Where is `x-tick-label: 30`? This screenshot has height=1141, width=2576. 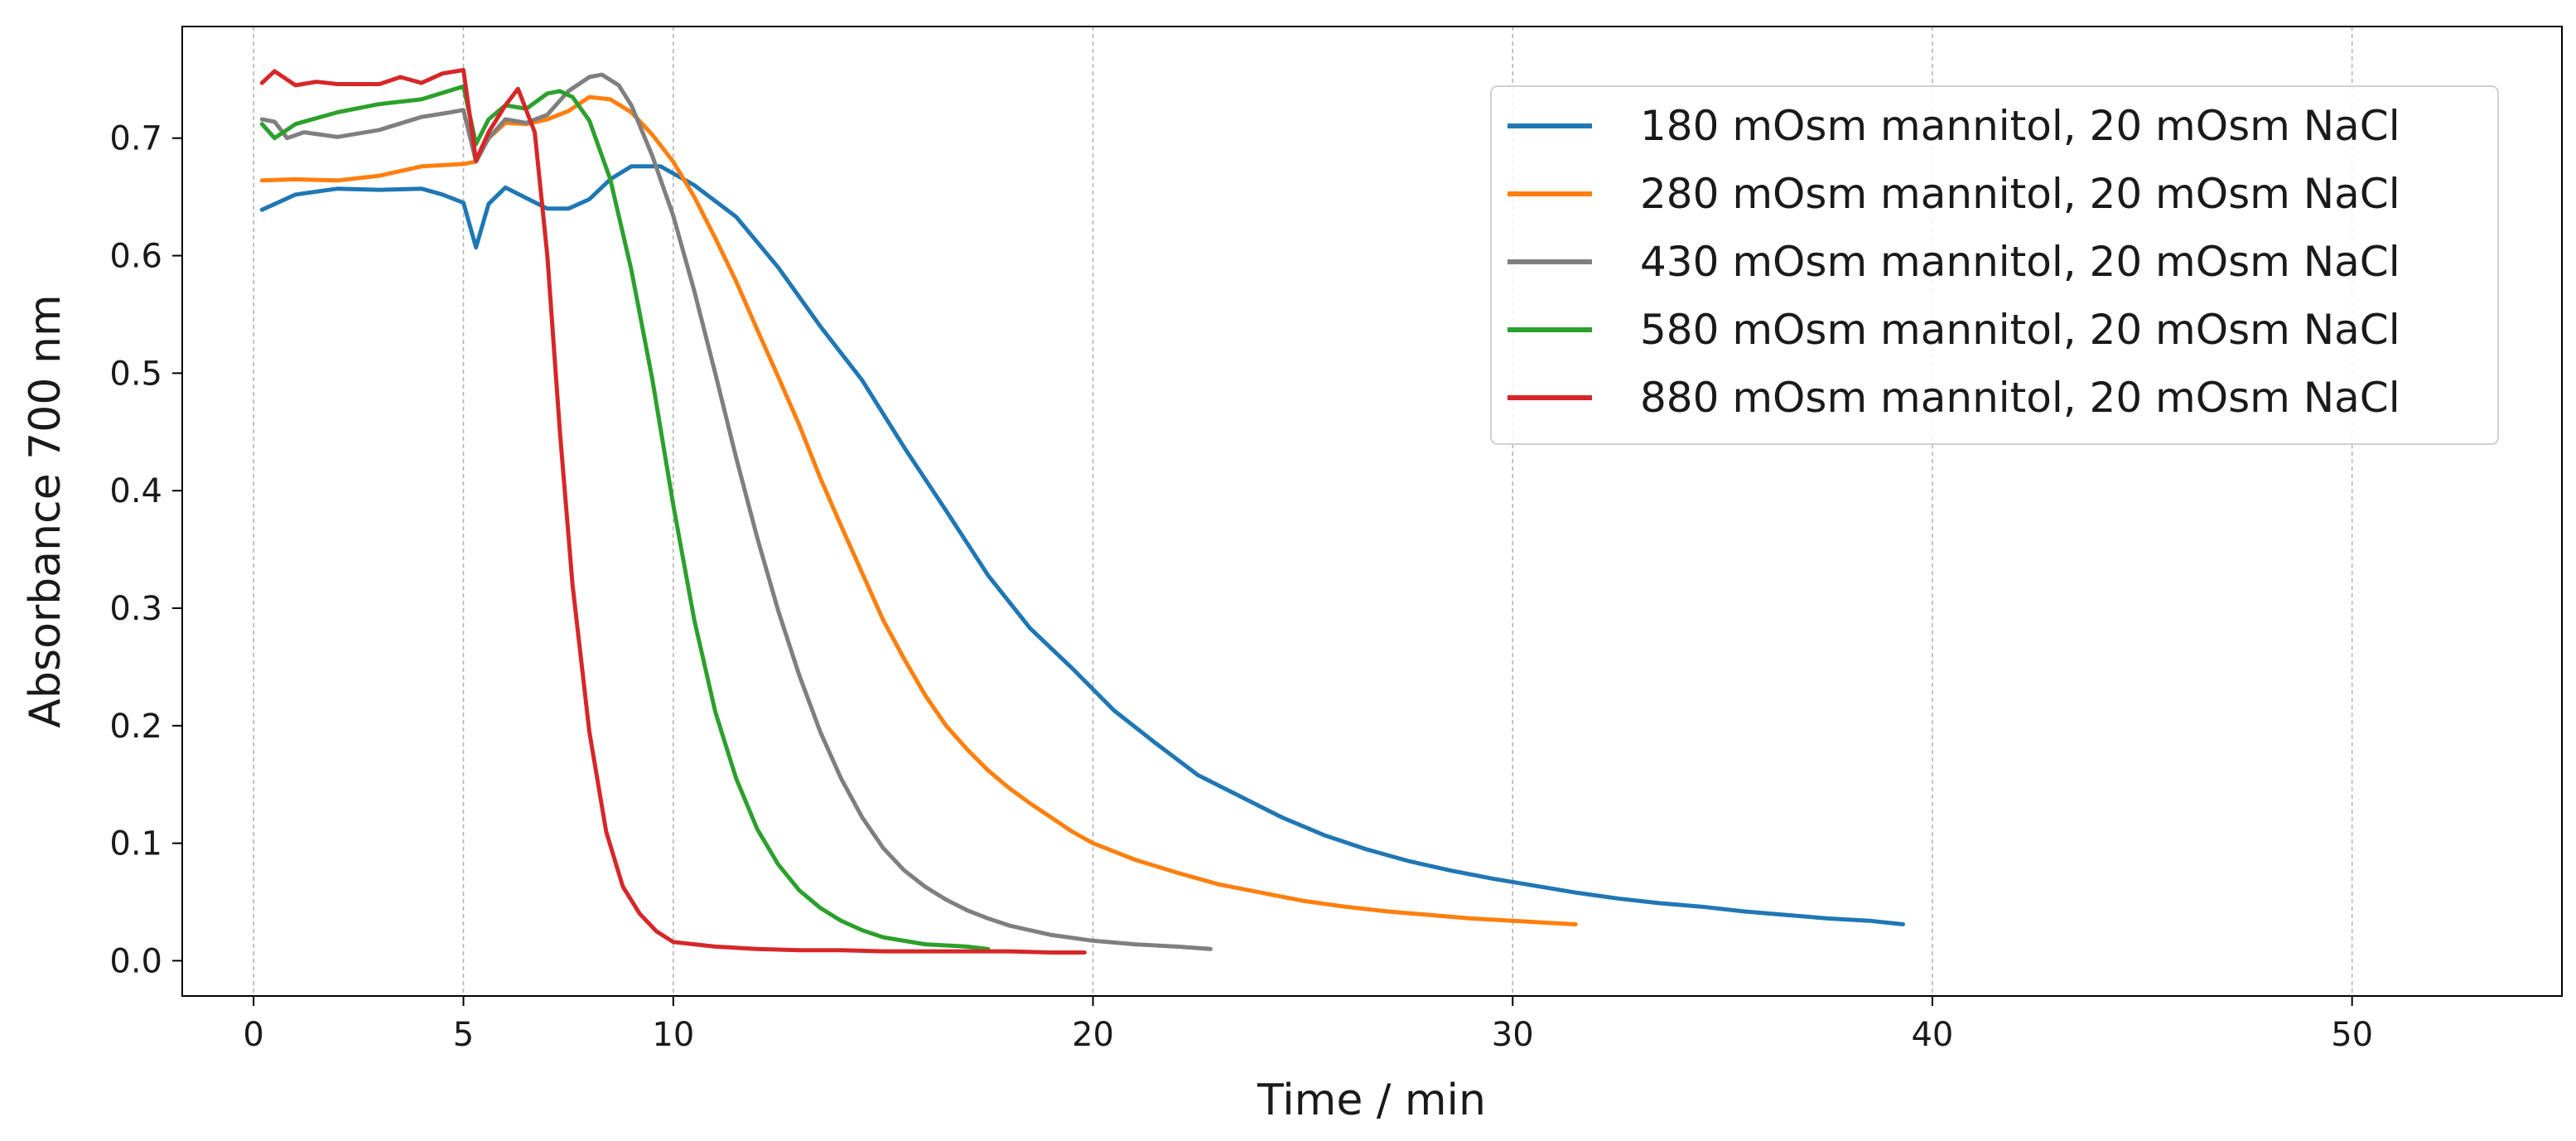
x-tick-label: 30 is located at coordinates (1513, 1035).